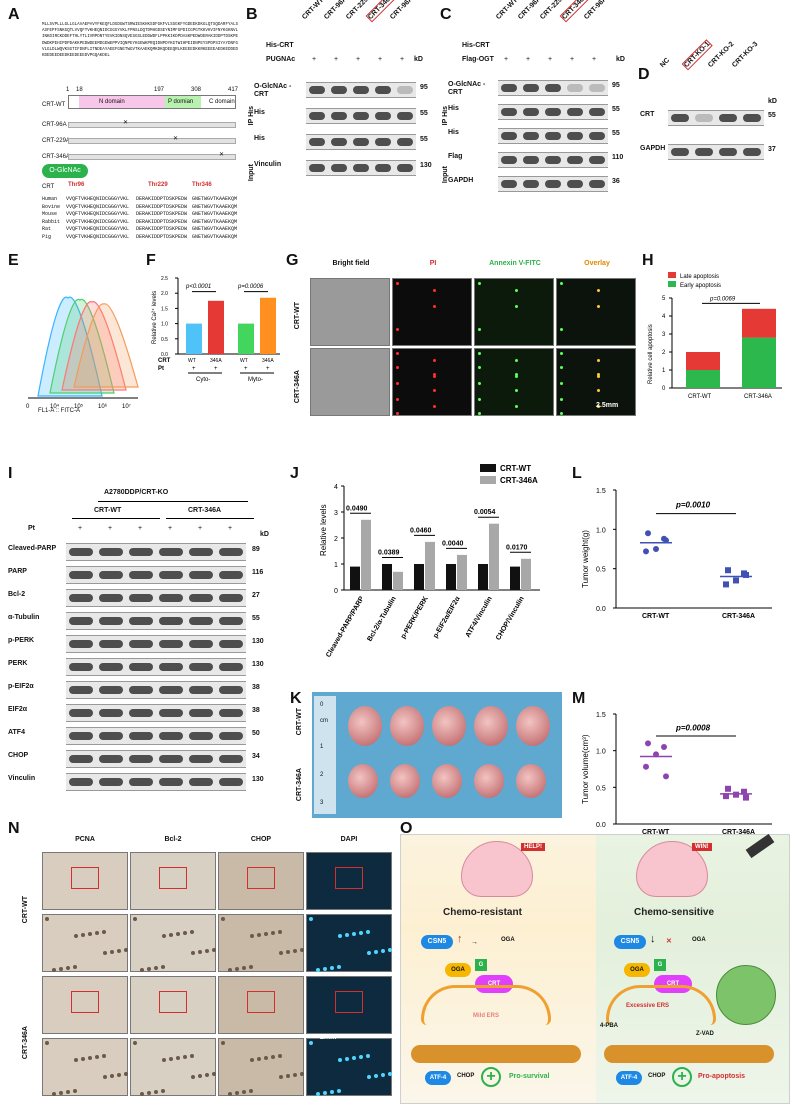 The width and height of the screenshot is (795, 1110). I want to click on panel-label-k: K, so click(296, 698).